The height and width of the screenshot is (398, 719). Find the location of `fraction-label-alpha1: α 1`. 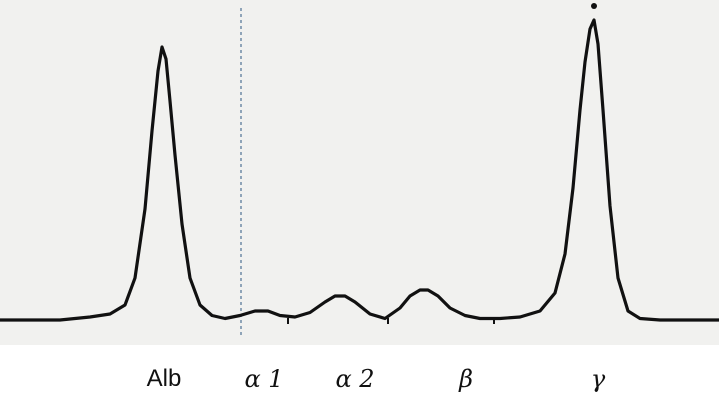

fraction-label-alpha1: α 1 is located at coordinates (264, 379).